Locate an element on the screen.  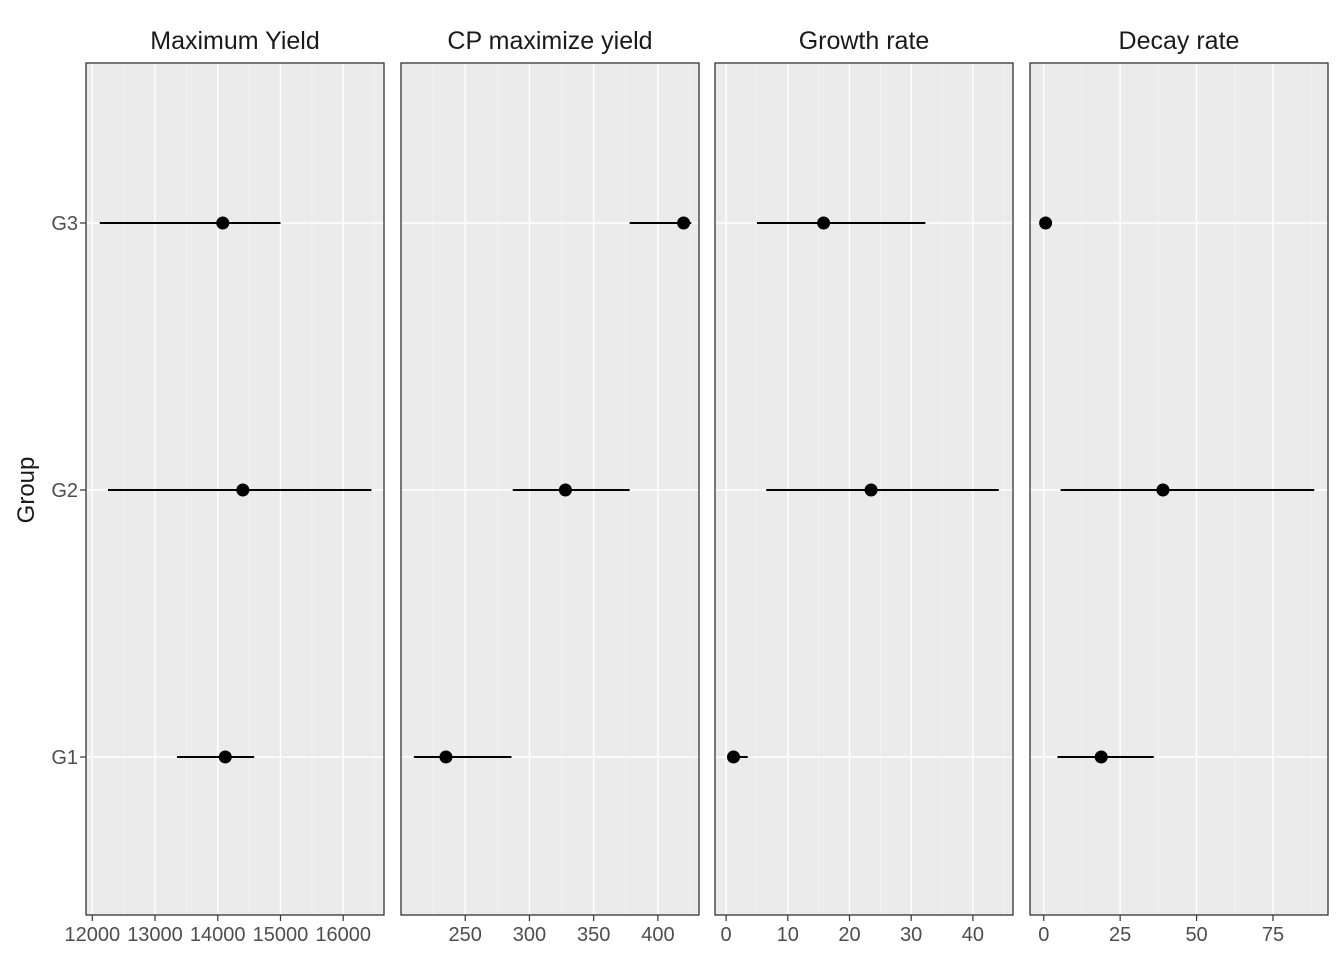
x-tick-label: 75 is located at coordinates (1273, 935).